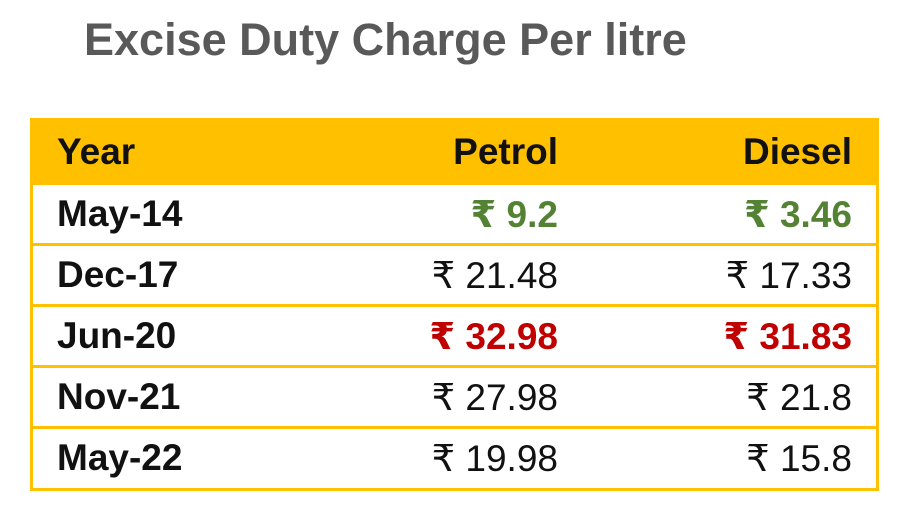 Image resolution: width=900 pixels, height=516 pixels. I want to click on petrol-cell: ₹ 32.98, so click(493, 336).